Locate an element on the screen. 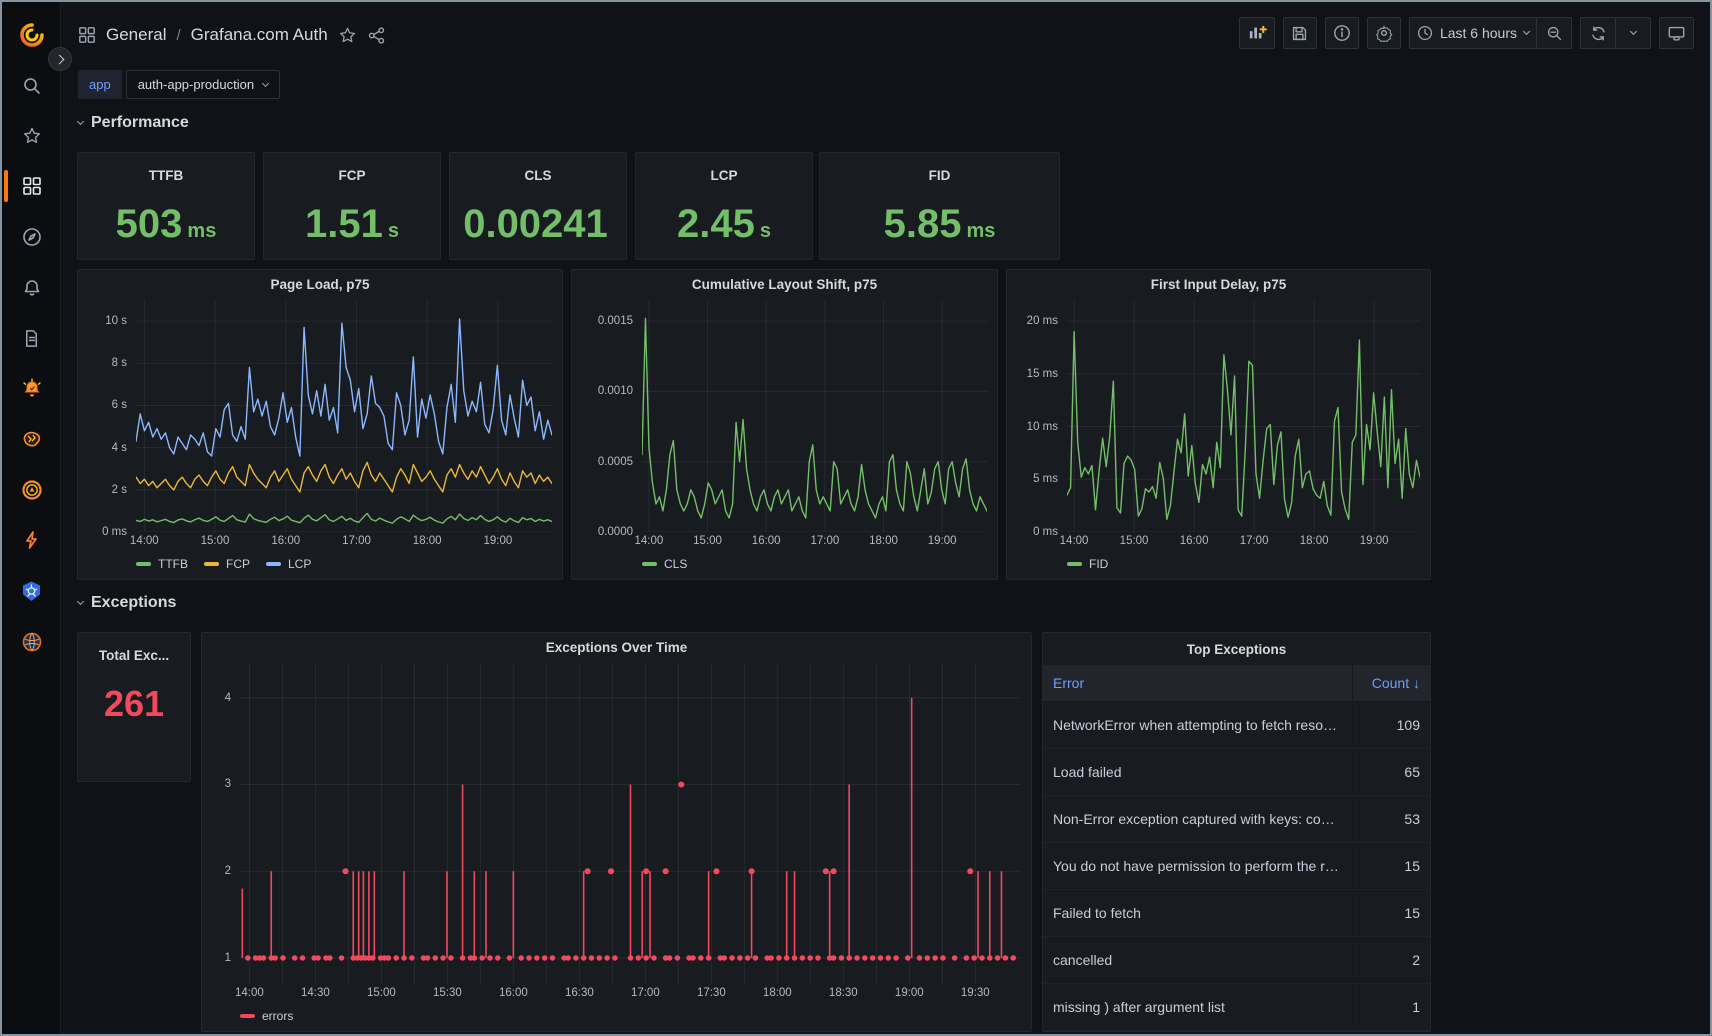 This screenshot has width=1712, height=1036. search-icon is located at coordinates (31, 86).